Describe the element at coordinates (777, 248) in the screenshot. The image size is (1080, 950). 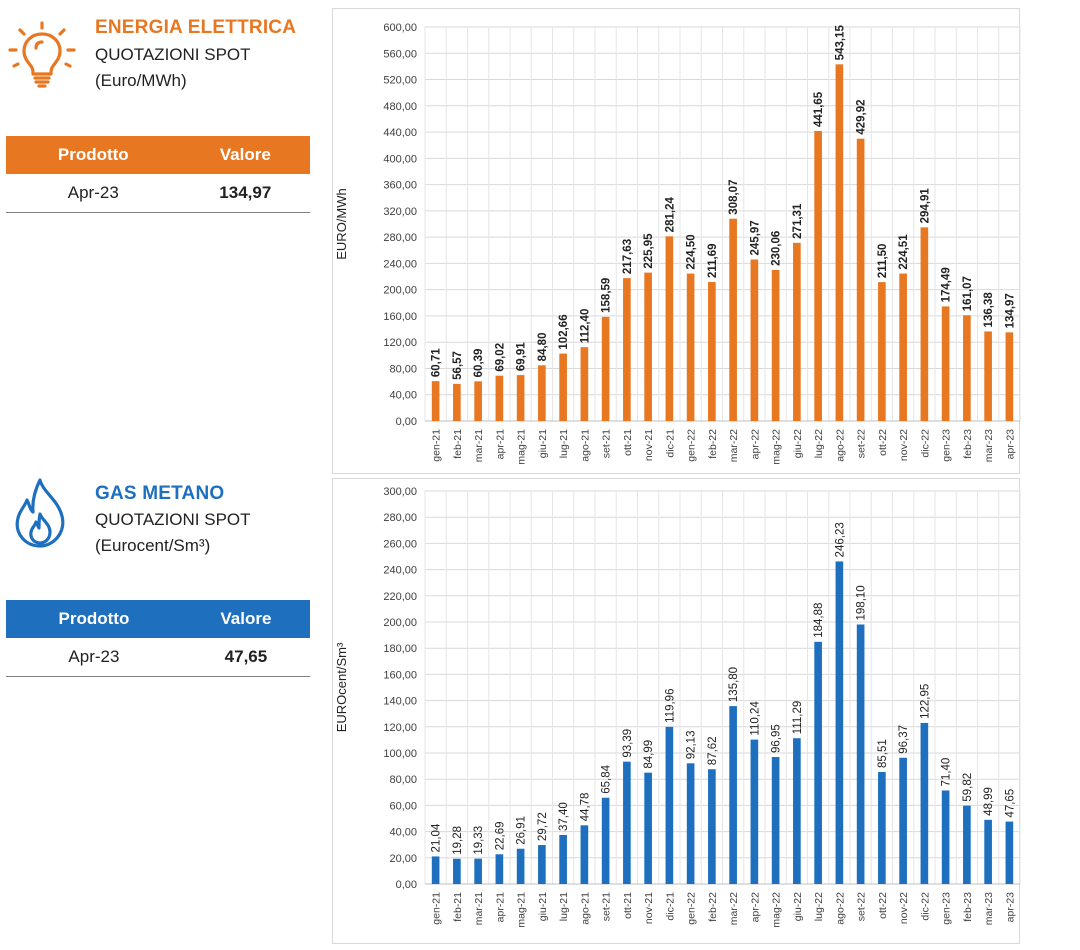
I see `data-label: 230,06` at that location.